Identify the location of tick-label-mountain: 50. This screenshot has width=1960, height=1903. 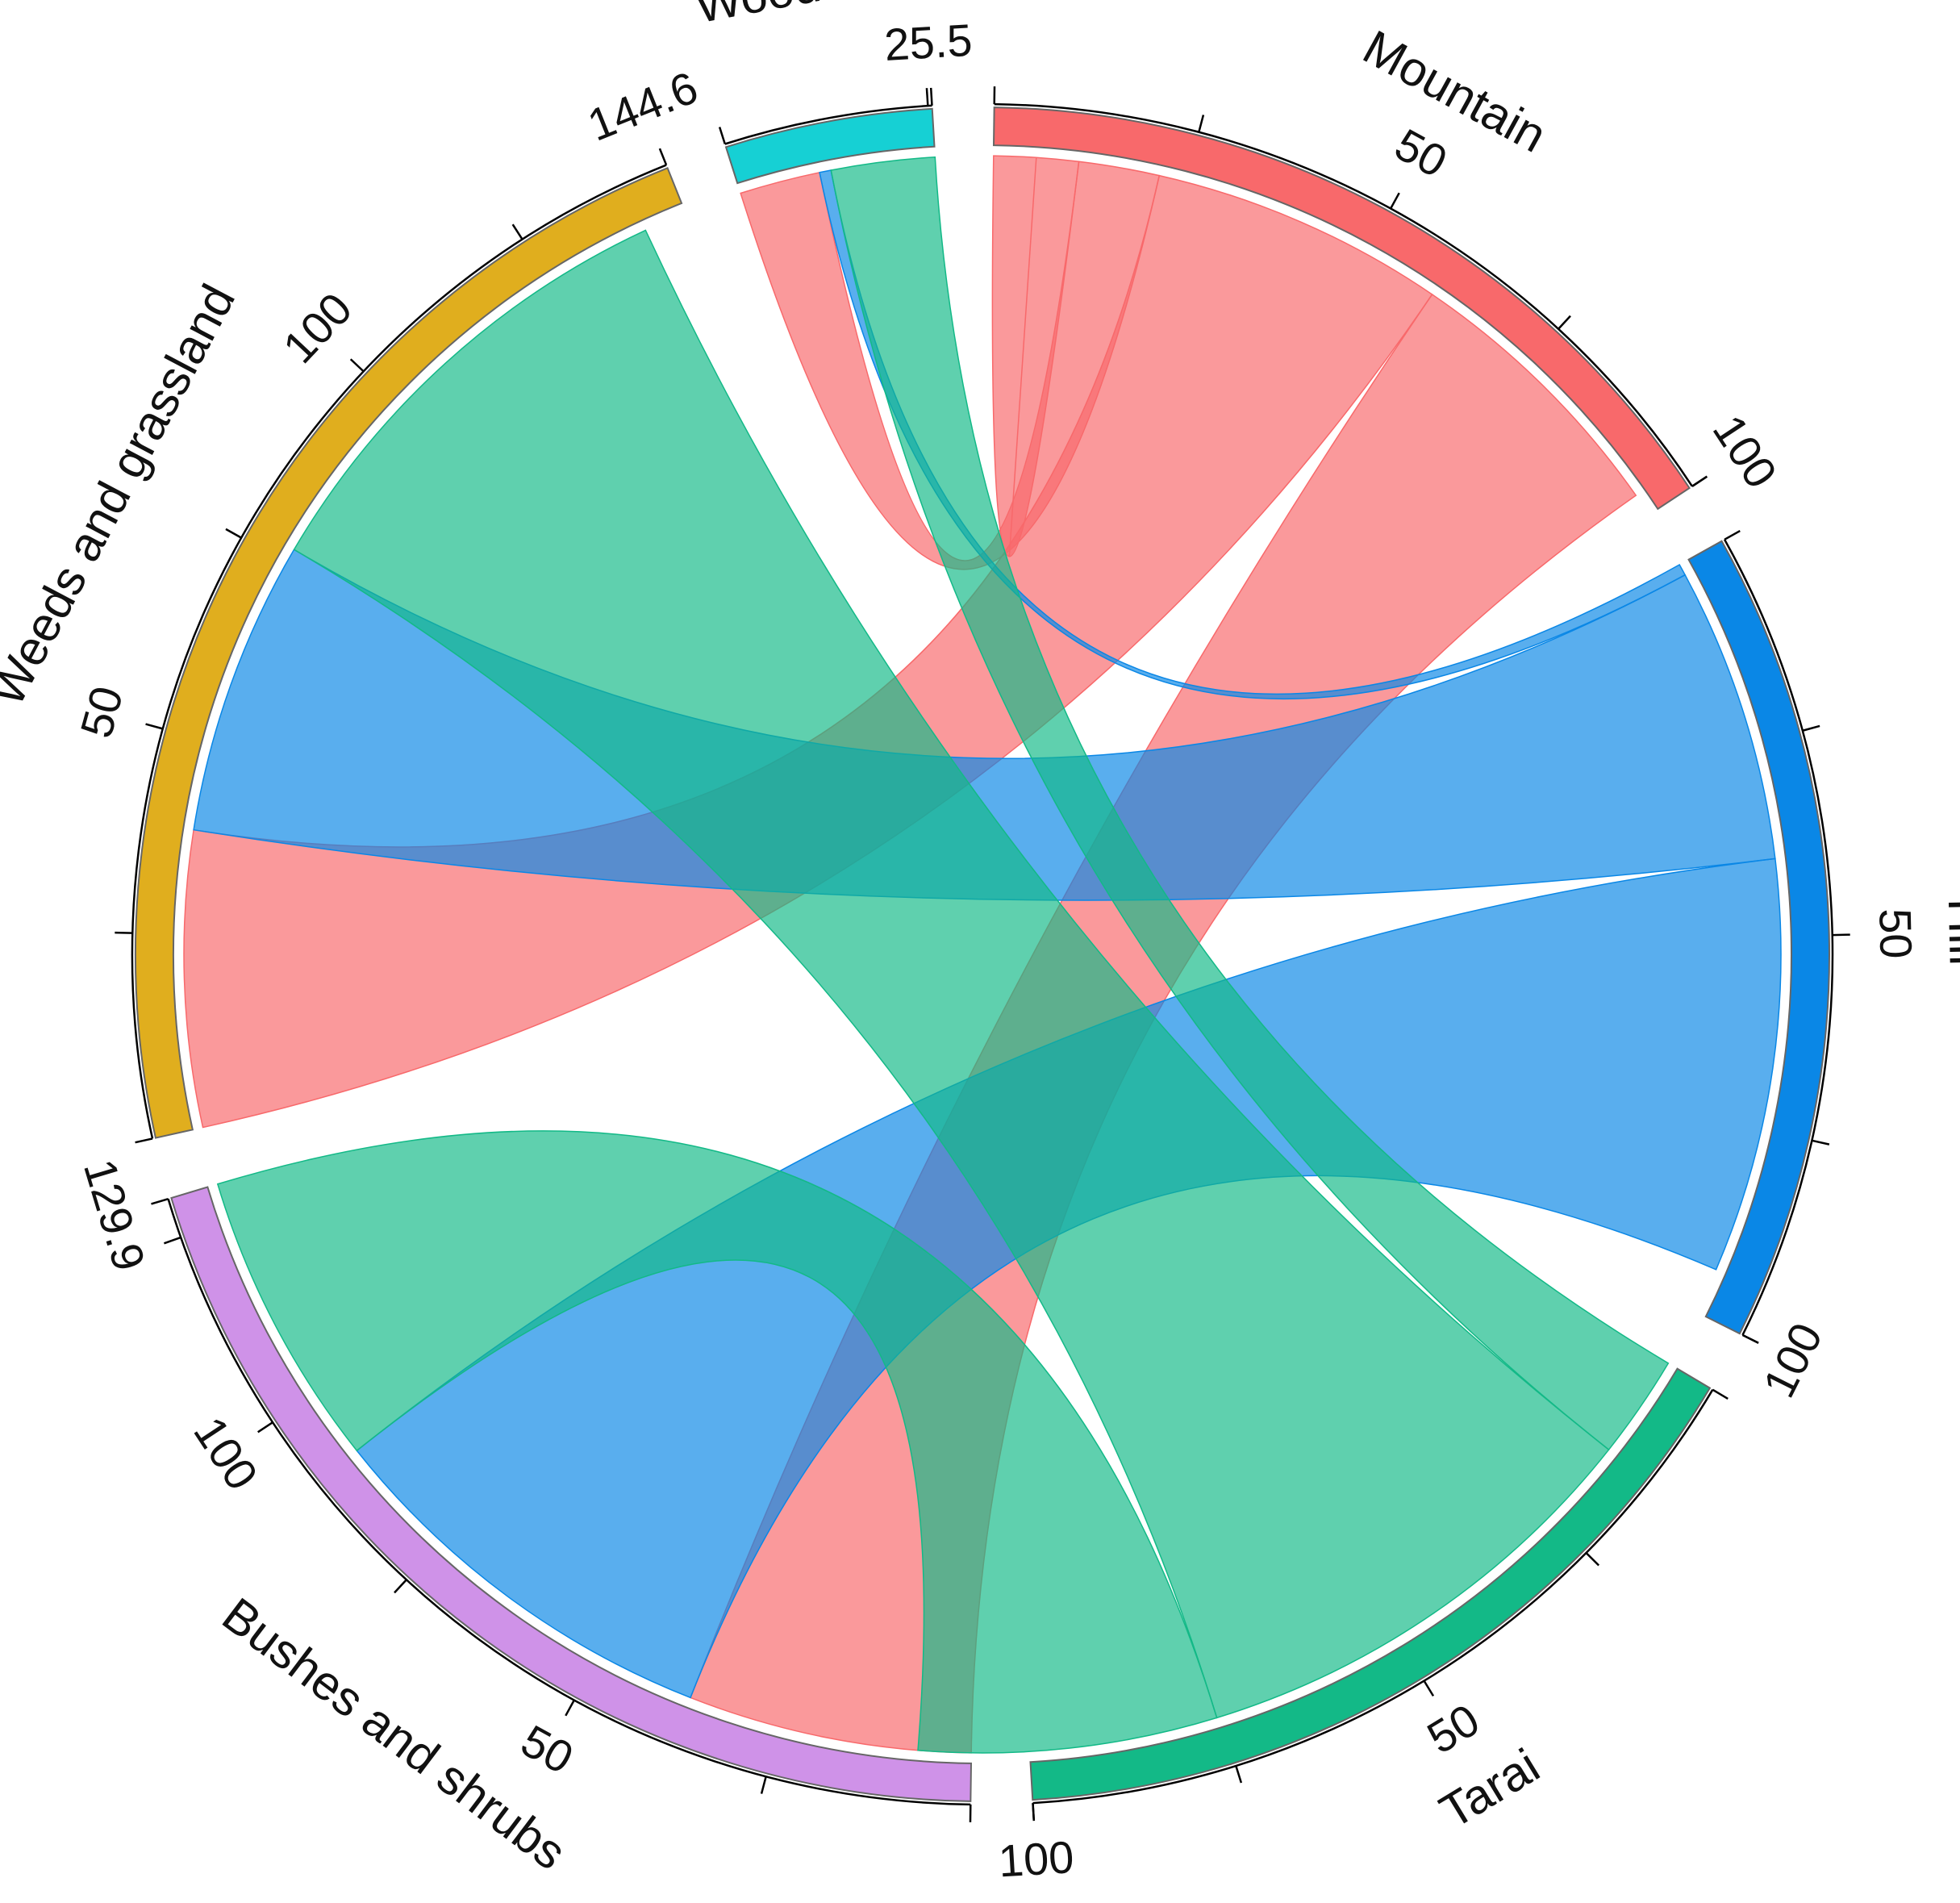
(1422, 153).